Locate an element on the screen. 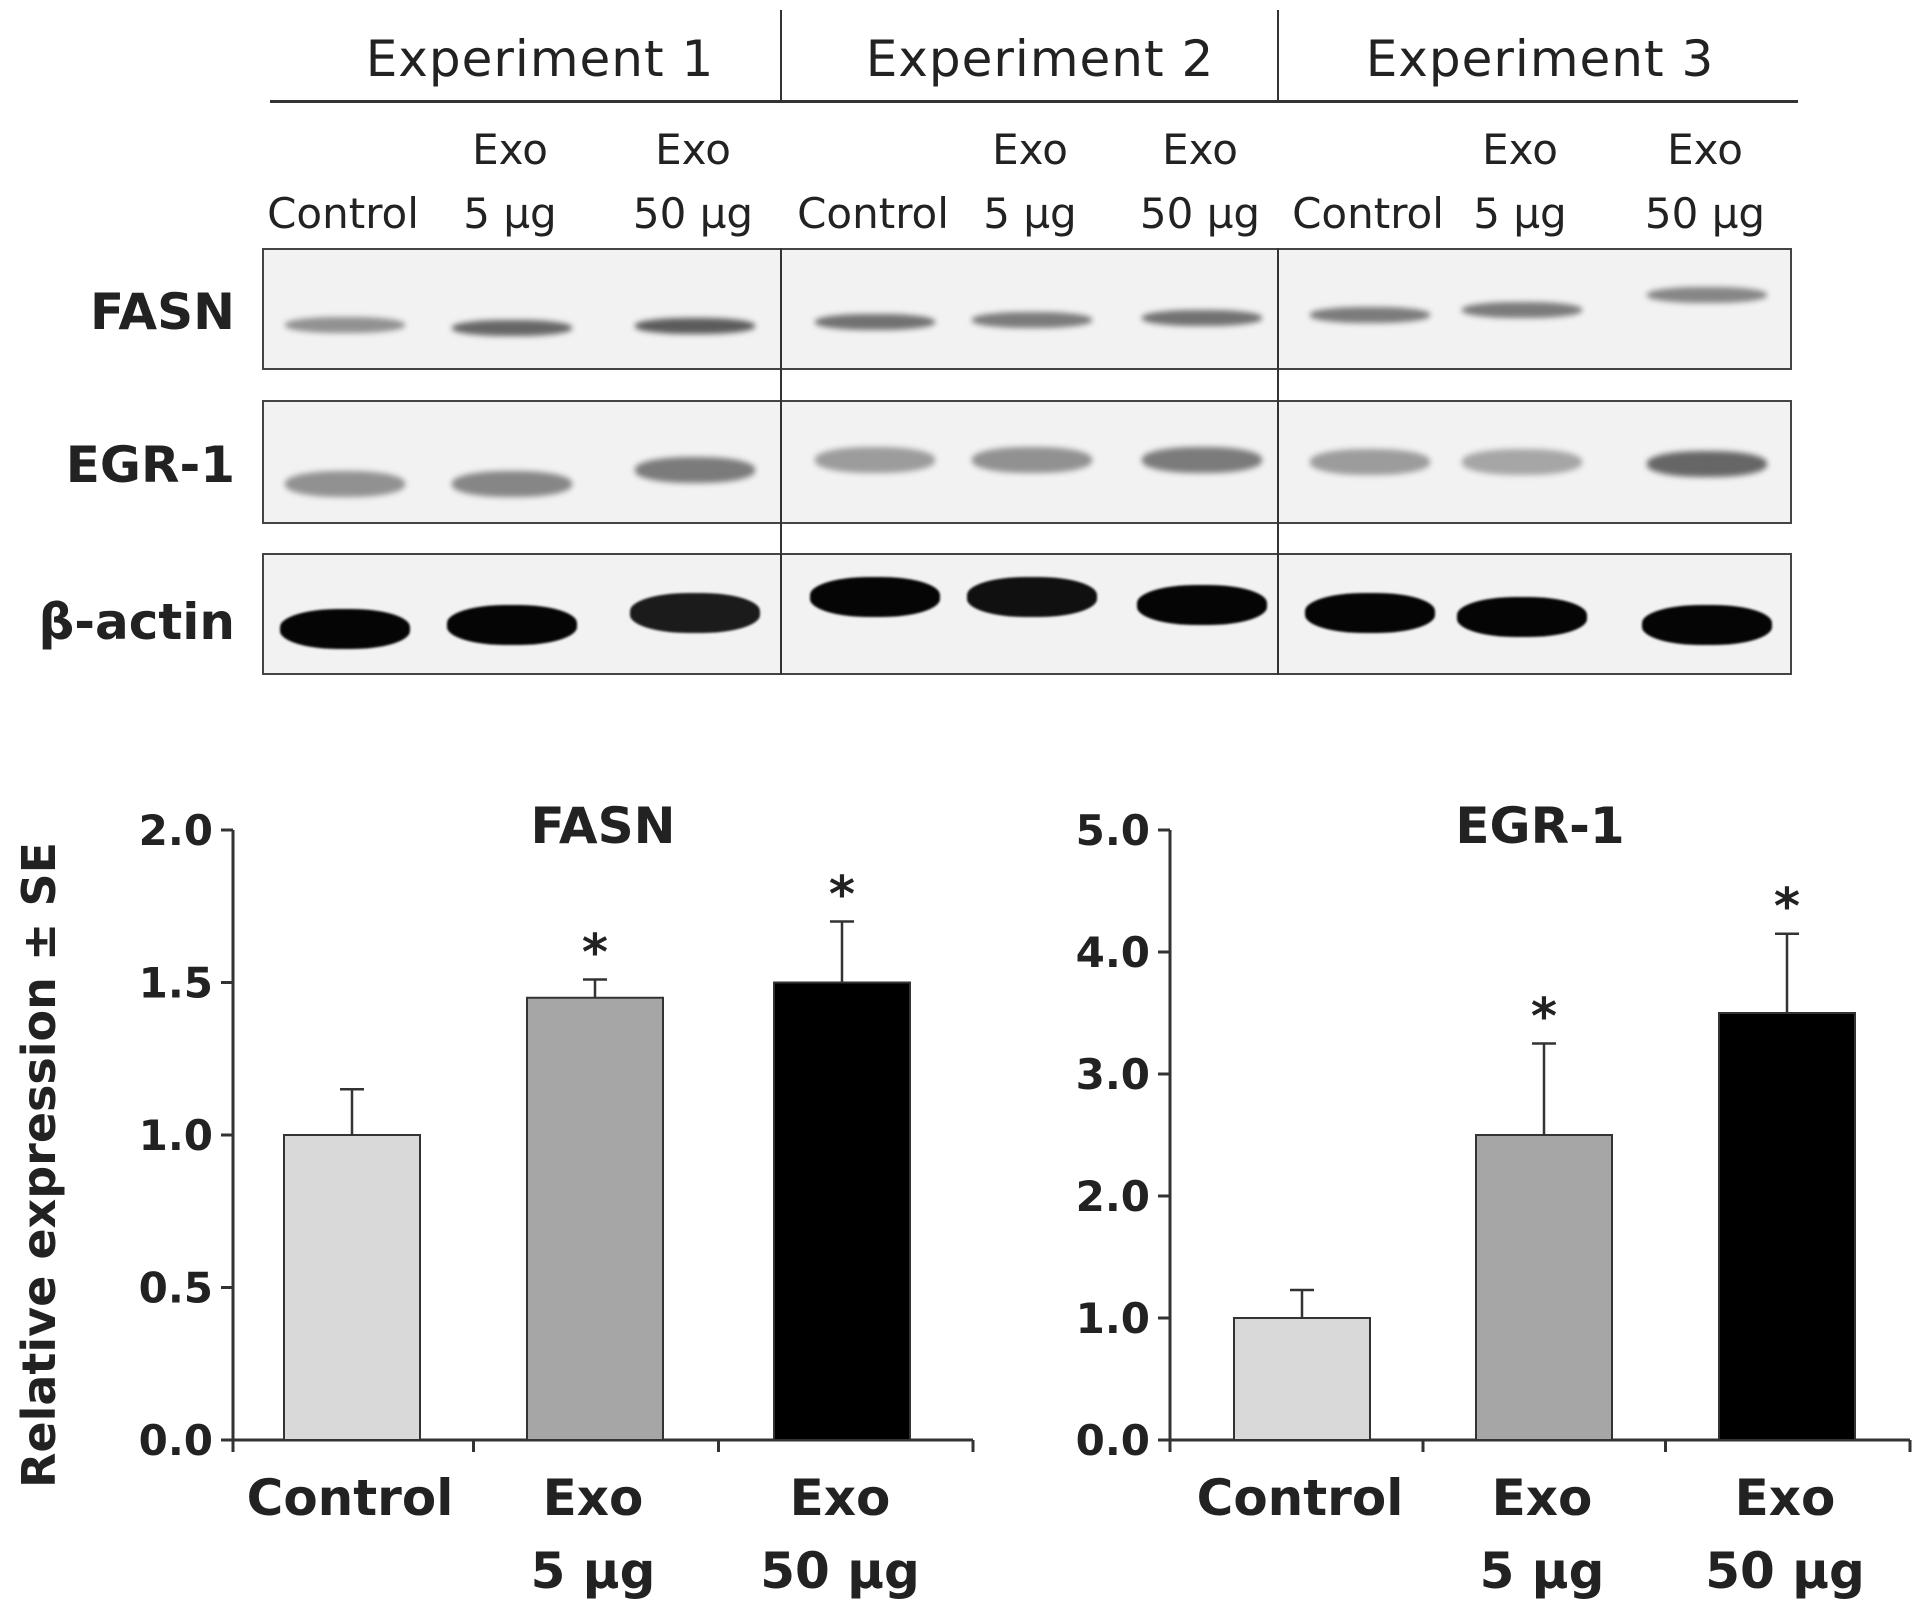 This screenshot has height=1615, width=1913. experiment-3-header: Experiment 3 is located at coordinates (1540, 59).